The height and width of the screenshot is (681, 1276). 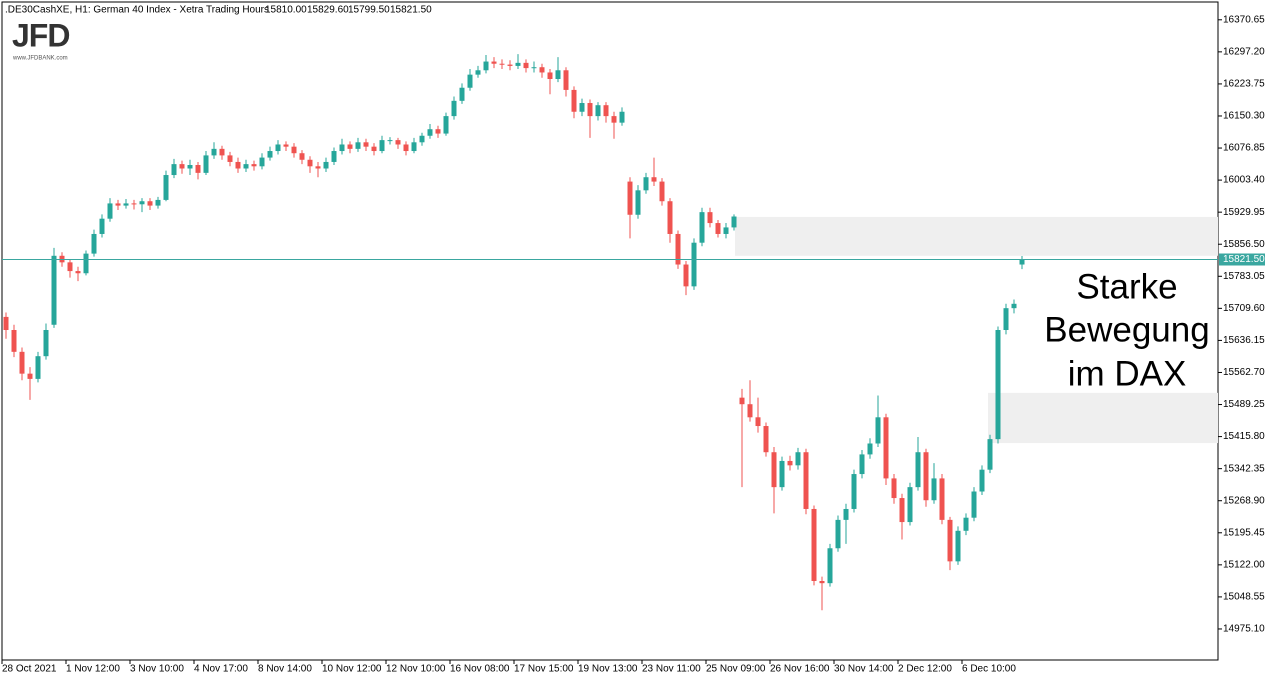 I want to click on x-tick-label: 3 Nov 10:00, so click(x=157, y=669).